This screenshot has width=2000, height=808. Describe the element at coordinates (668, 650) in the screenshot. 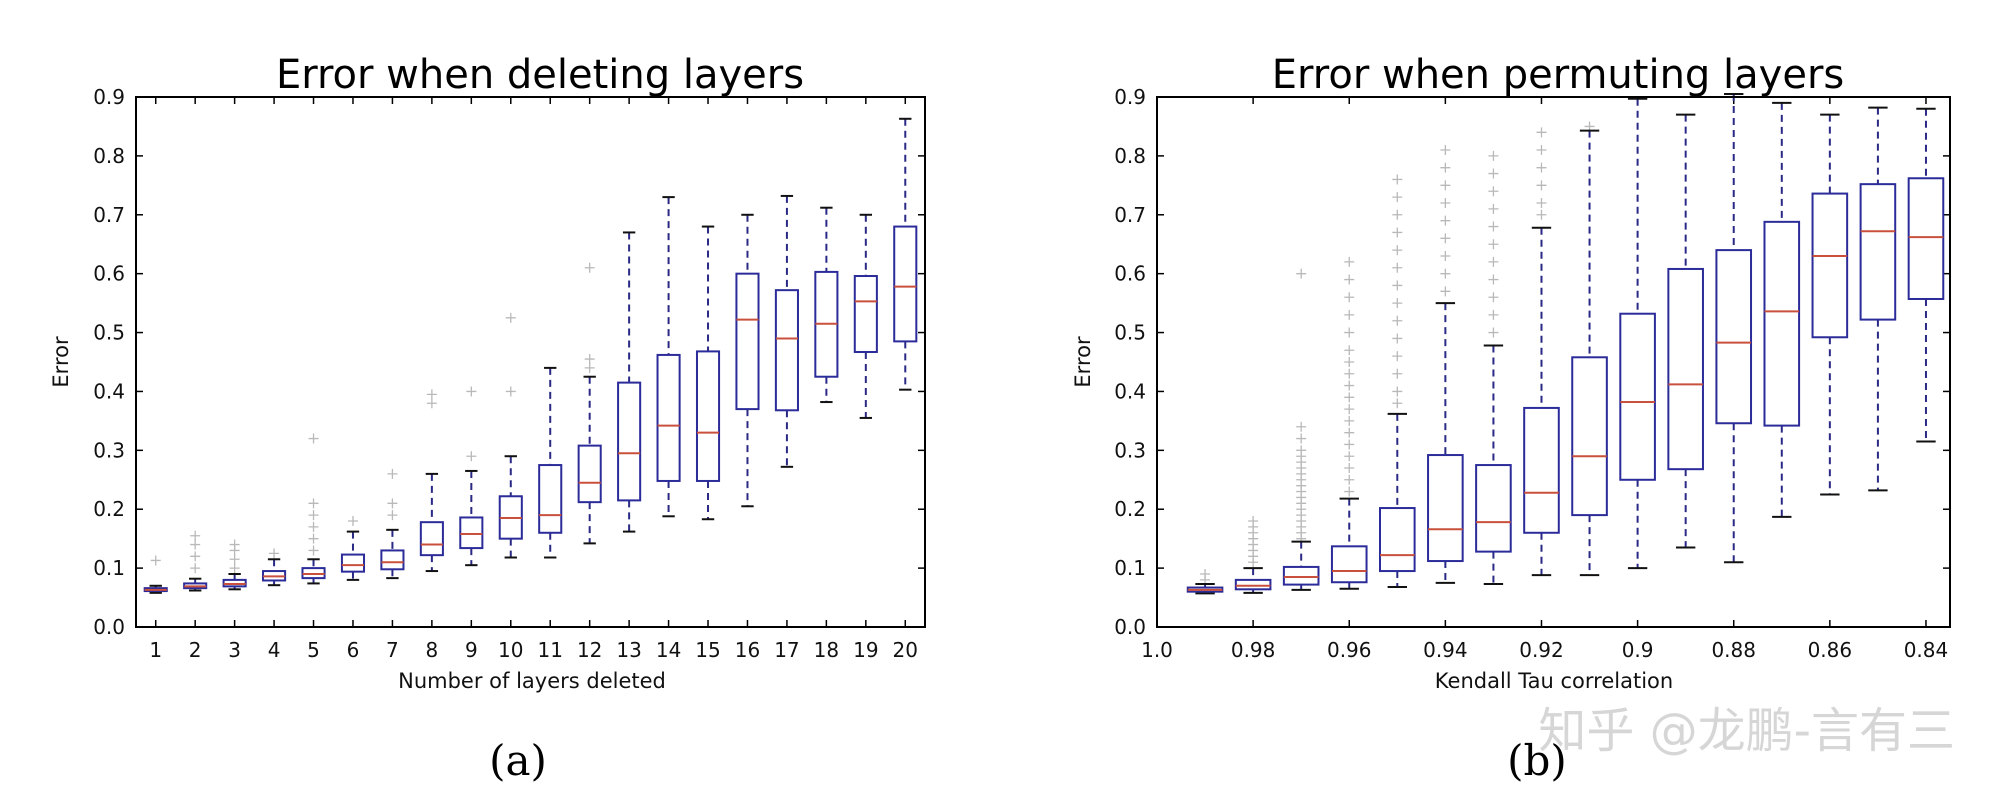

I see `x-tick-label: 14` at that location.